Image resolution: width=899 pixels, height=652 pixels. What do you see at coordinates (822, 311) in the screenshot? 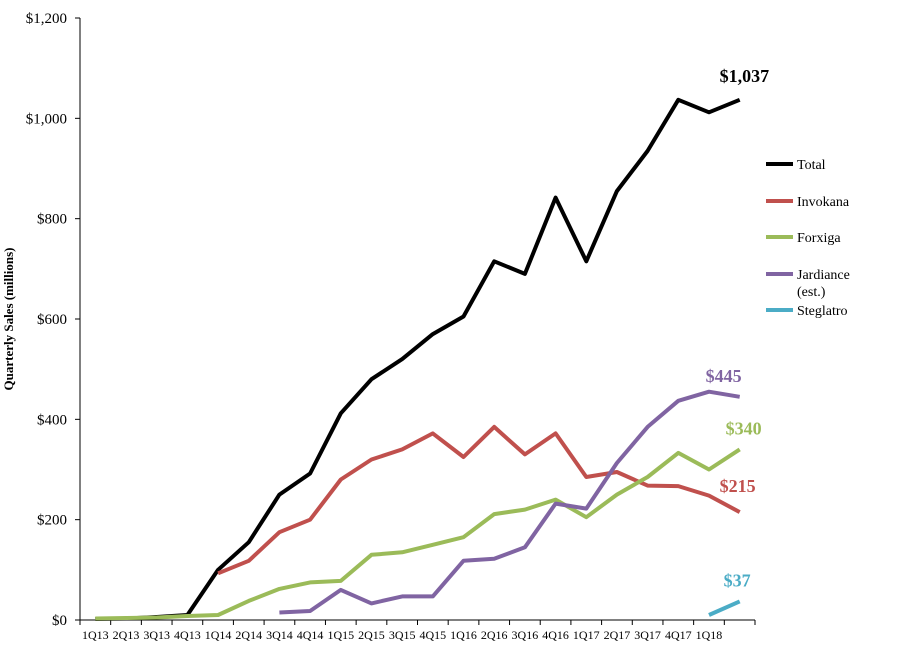
I see `legend-label: Steglatro` at bounding box center [822, 311].